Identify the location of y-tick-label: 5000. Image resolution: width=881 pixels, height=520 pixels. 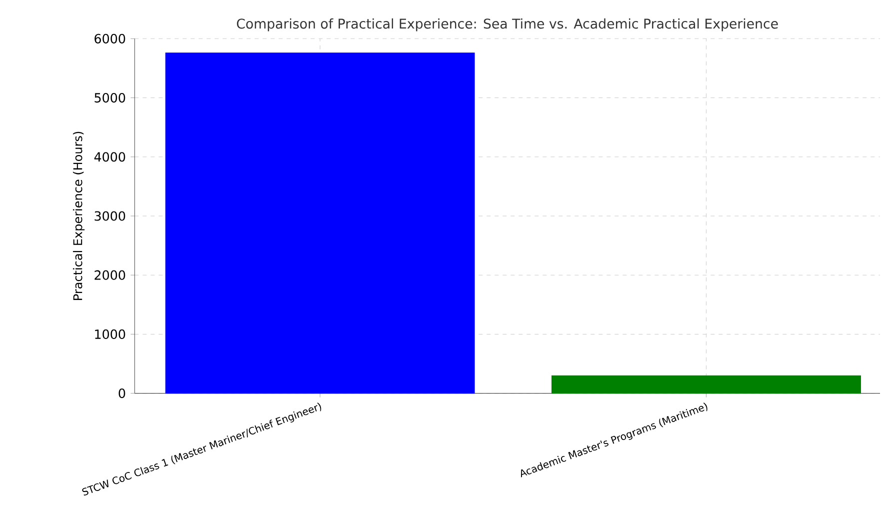
(110, 97).